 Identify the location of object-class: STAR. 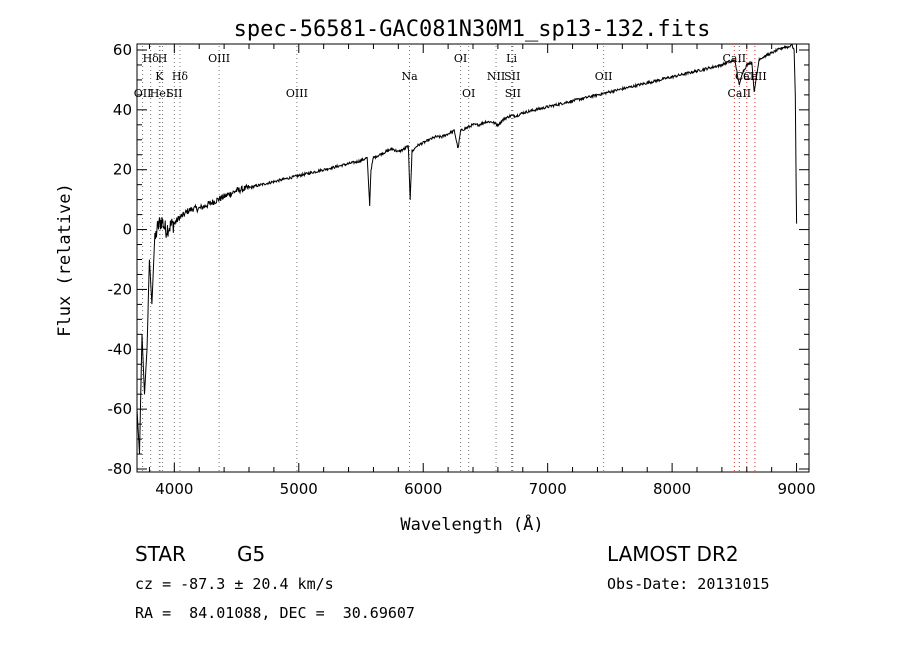
(160, 554).